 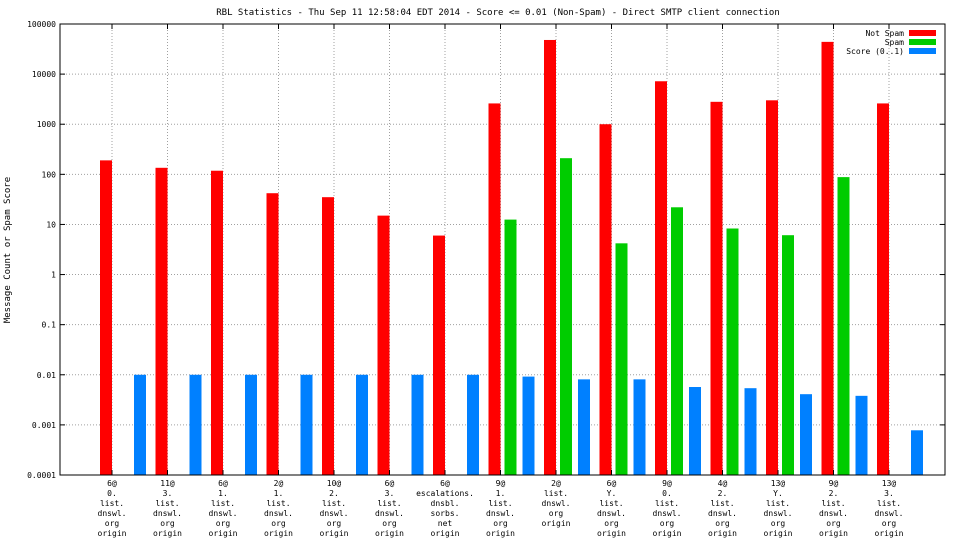 What do you see at coordinates (667, 508) in the screenshot?
I see `x-tick-label: 9@ 0. list. dnswl. org origin` at bounding box center [667, 508].